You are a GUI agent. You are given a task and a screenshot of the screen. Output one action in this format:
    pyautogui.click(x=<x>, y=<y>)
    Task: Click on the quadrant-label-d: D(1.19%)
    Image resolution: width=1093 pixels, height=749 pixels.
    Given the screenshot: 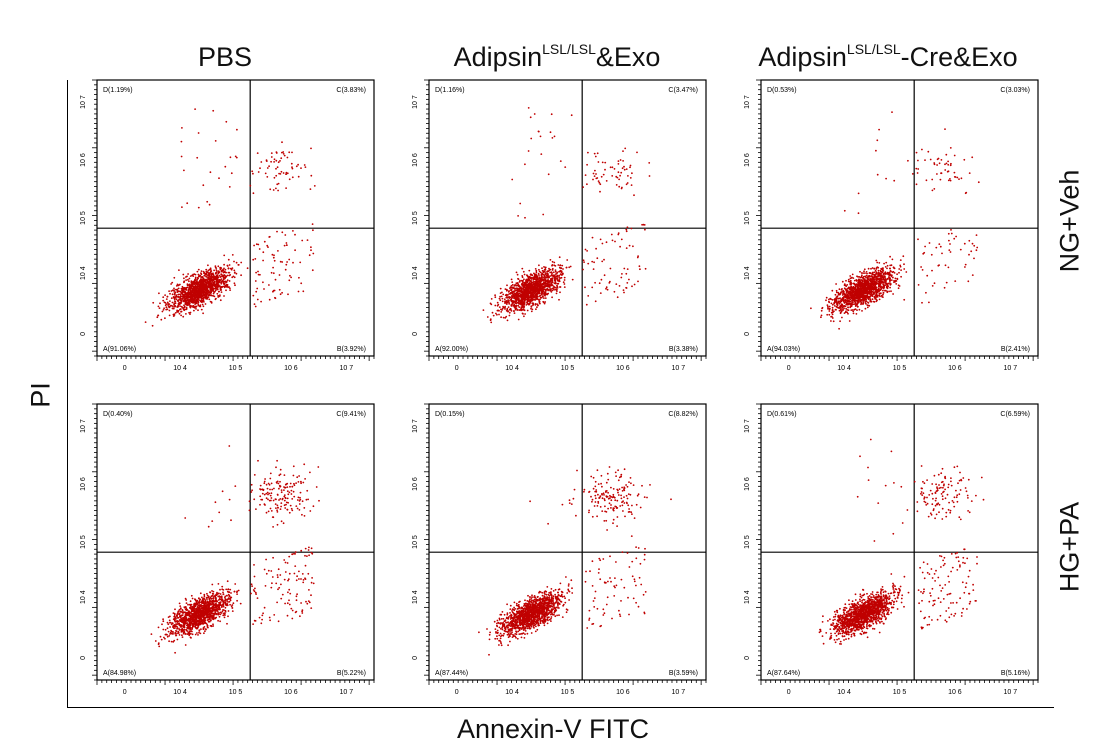 What is the action you would take?
    pyautogui.click(x=118, y=90)
    